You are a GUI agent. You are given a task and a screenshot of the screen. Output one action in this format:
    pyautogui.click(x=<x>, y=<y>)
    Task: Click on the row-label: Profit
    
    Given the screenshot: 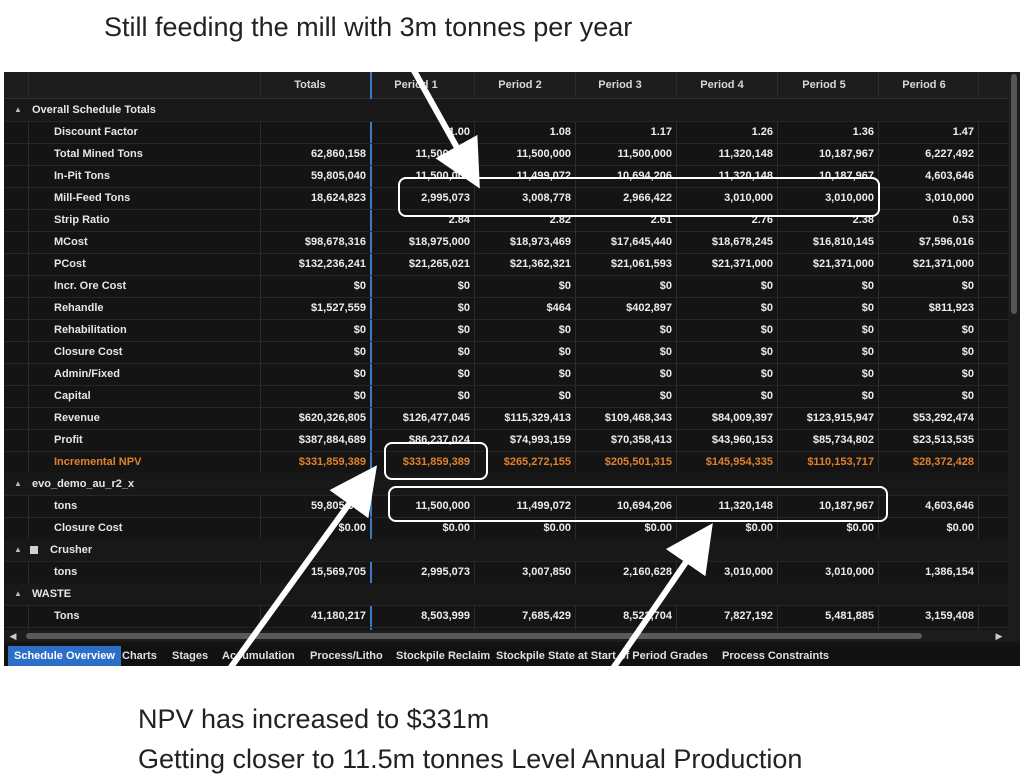 What is the action you would take?
    pyautogui.click(x=68, y=440)
    